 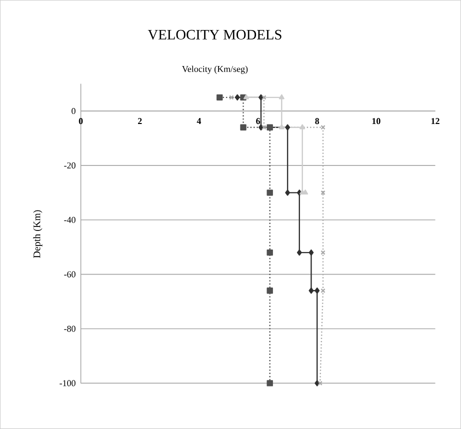 I want to click on x-tick-label: 0, so click(x=80, y=121).